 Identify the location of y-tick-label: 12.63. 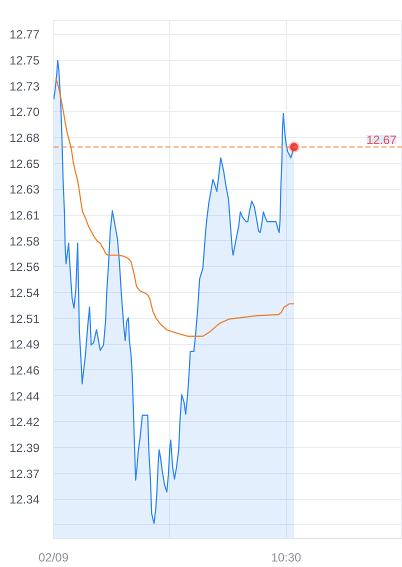
(24, 189).